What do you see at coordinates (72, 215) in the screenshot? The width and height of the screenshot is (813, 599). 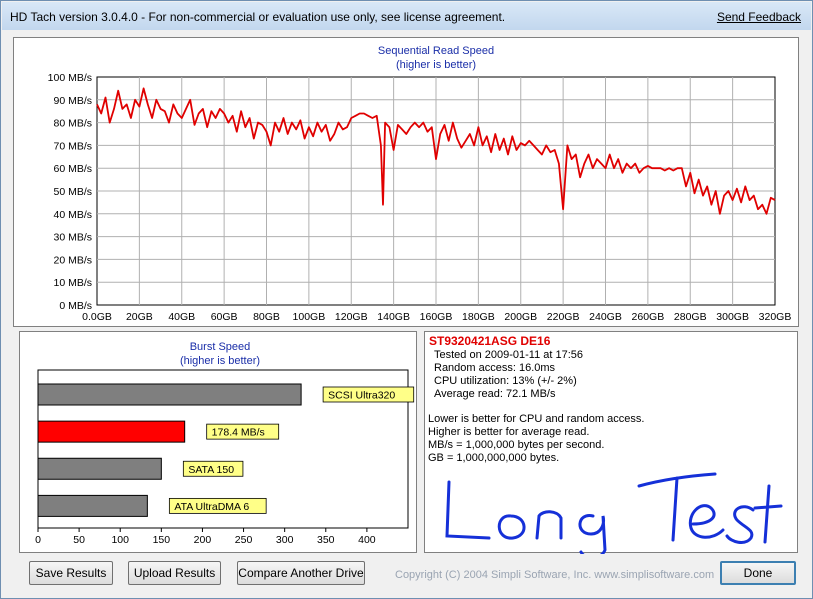 I see `y-tick-label: 40 MB/s` at bounding box center [72, 215].